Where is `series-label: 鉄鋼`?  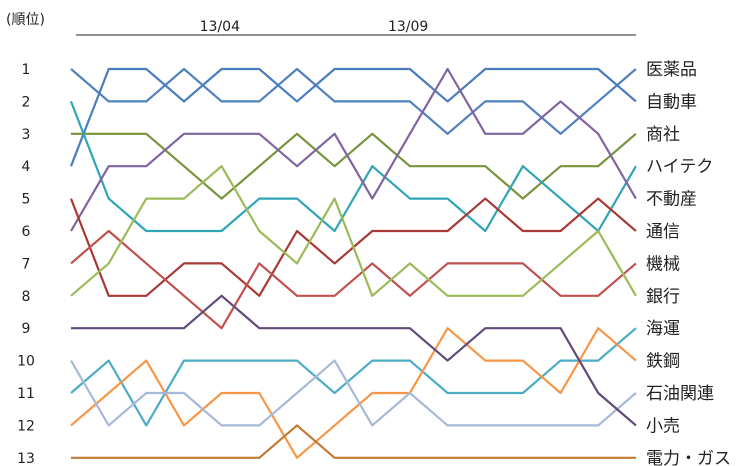
series-label: 鉄鋼 is located at coordinates (663, 362).